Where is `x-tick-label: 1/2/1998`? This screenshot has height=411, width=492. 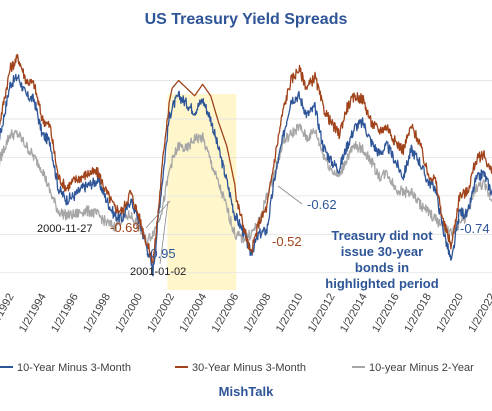
x-tick-label: 1/2/1998 is located at coordinates (97, 313).